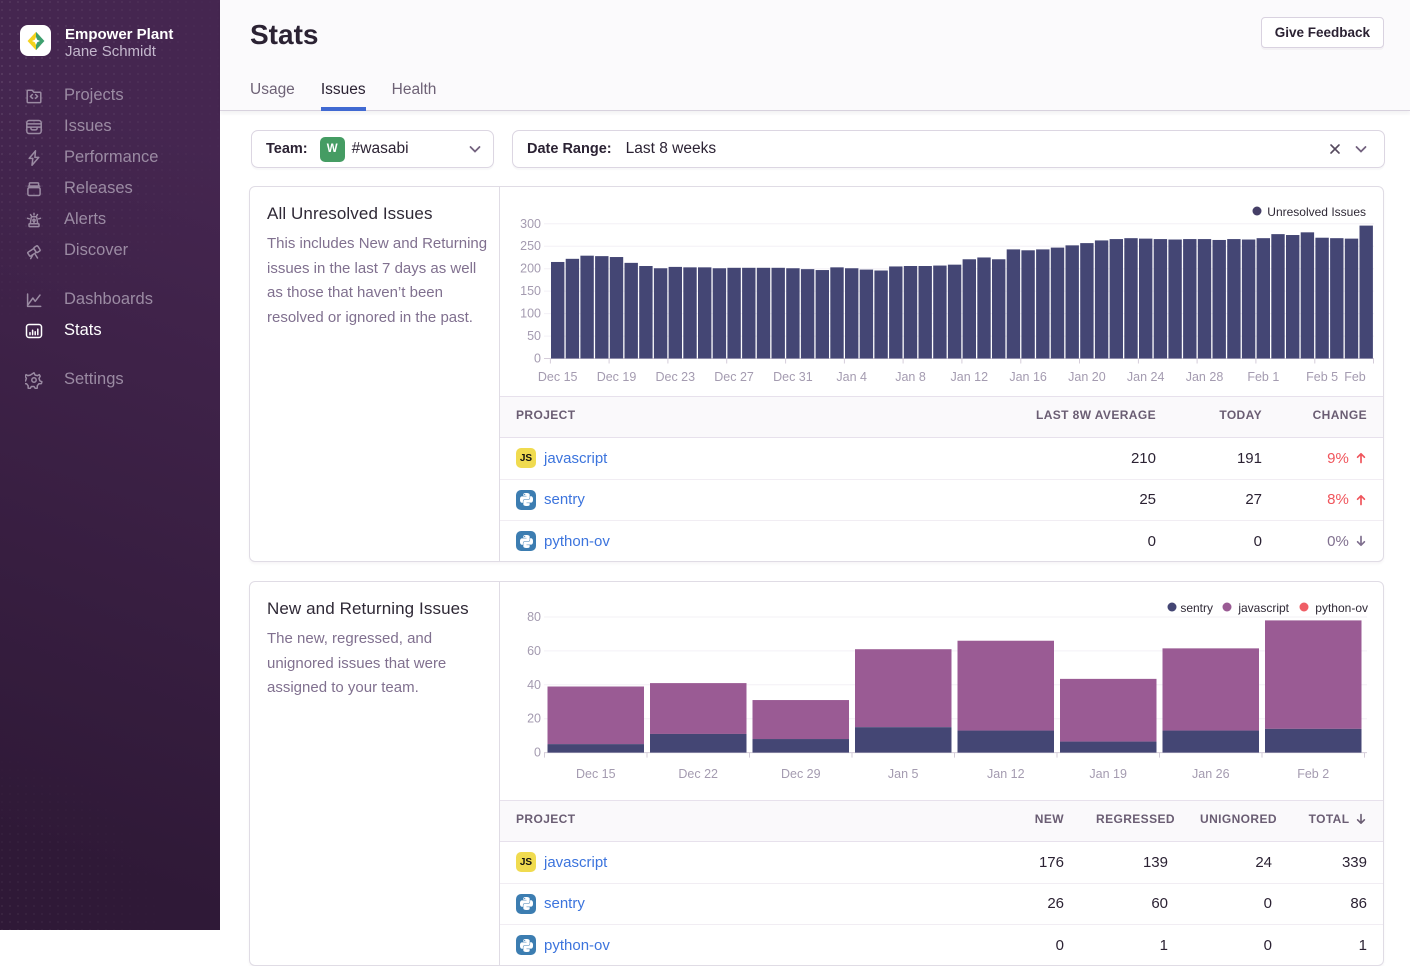 The image size is (1410, 966). What do you see at coordinates (801, 774) in the screenshot?
I see `svg-text: Dec 29` at bounding box center [801, 774].